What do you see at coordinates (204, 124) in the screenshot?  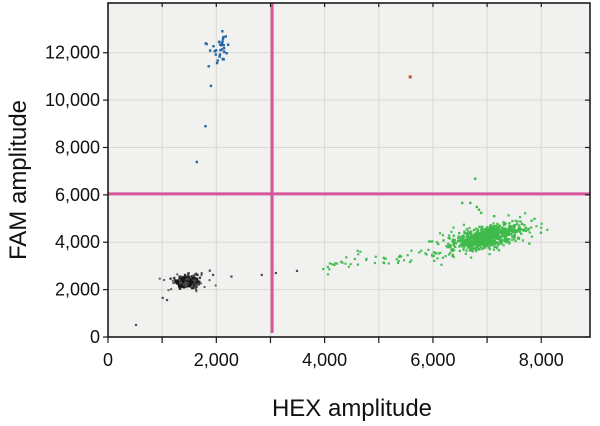 I see `fam-positive-strays` at bounding box center [204, 124].